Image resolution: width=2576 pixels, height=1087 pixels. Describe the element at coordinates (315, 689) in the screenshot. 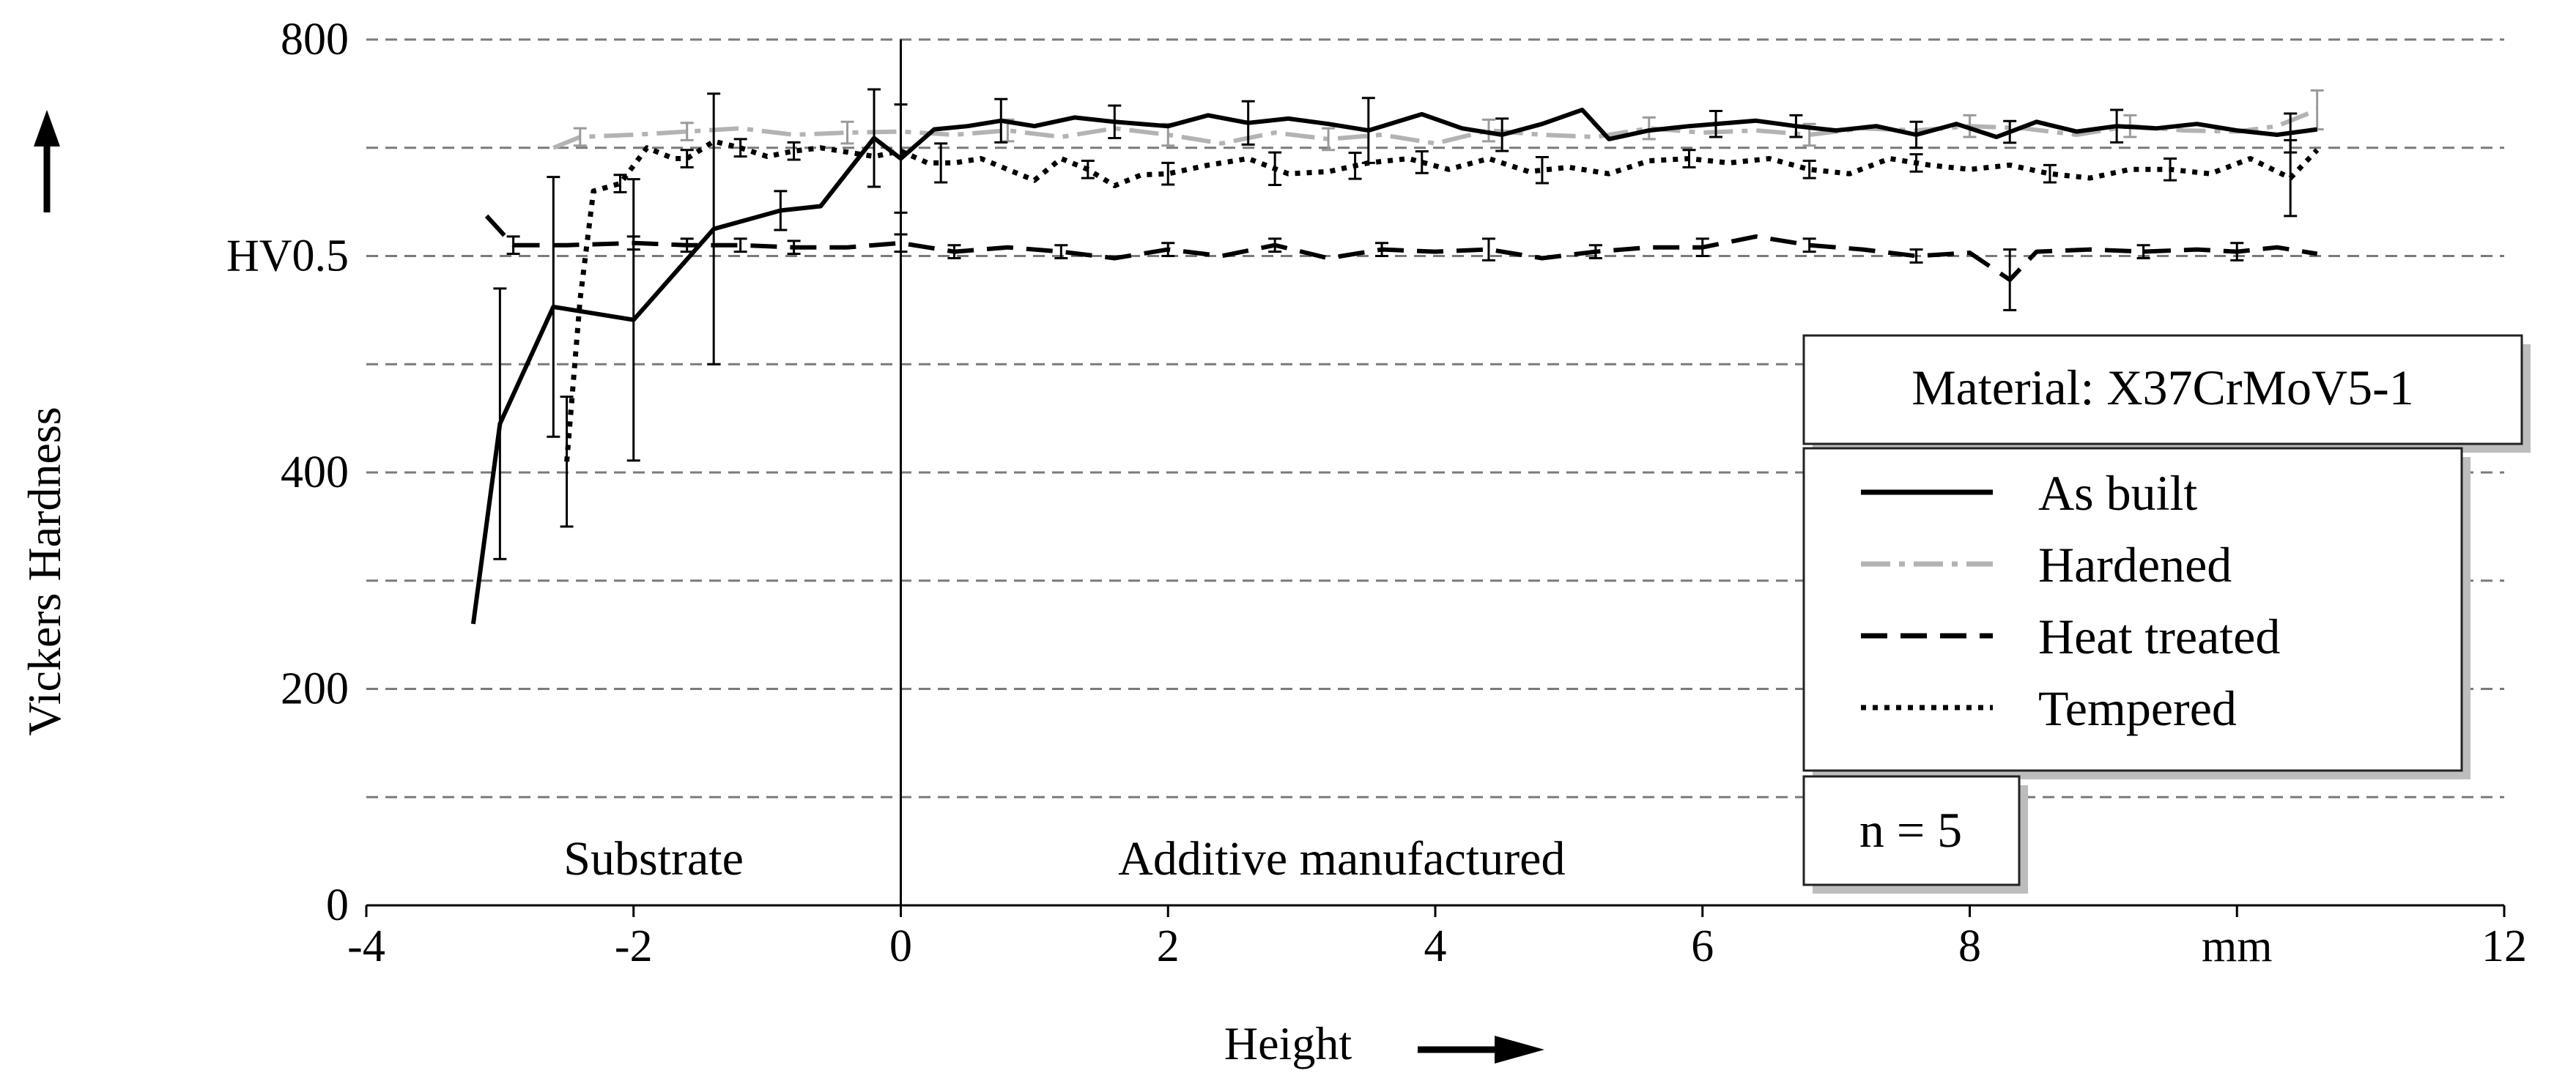

I see `y-tick-label: 200` at that location.